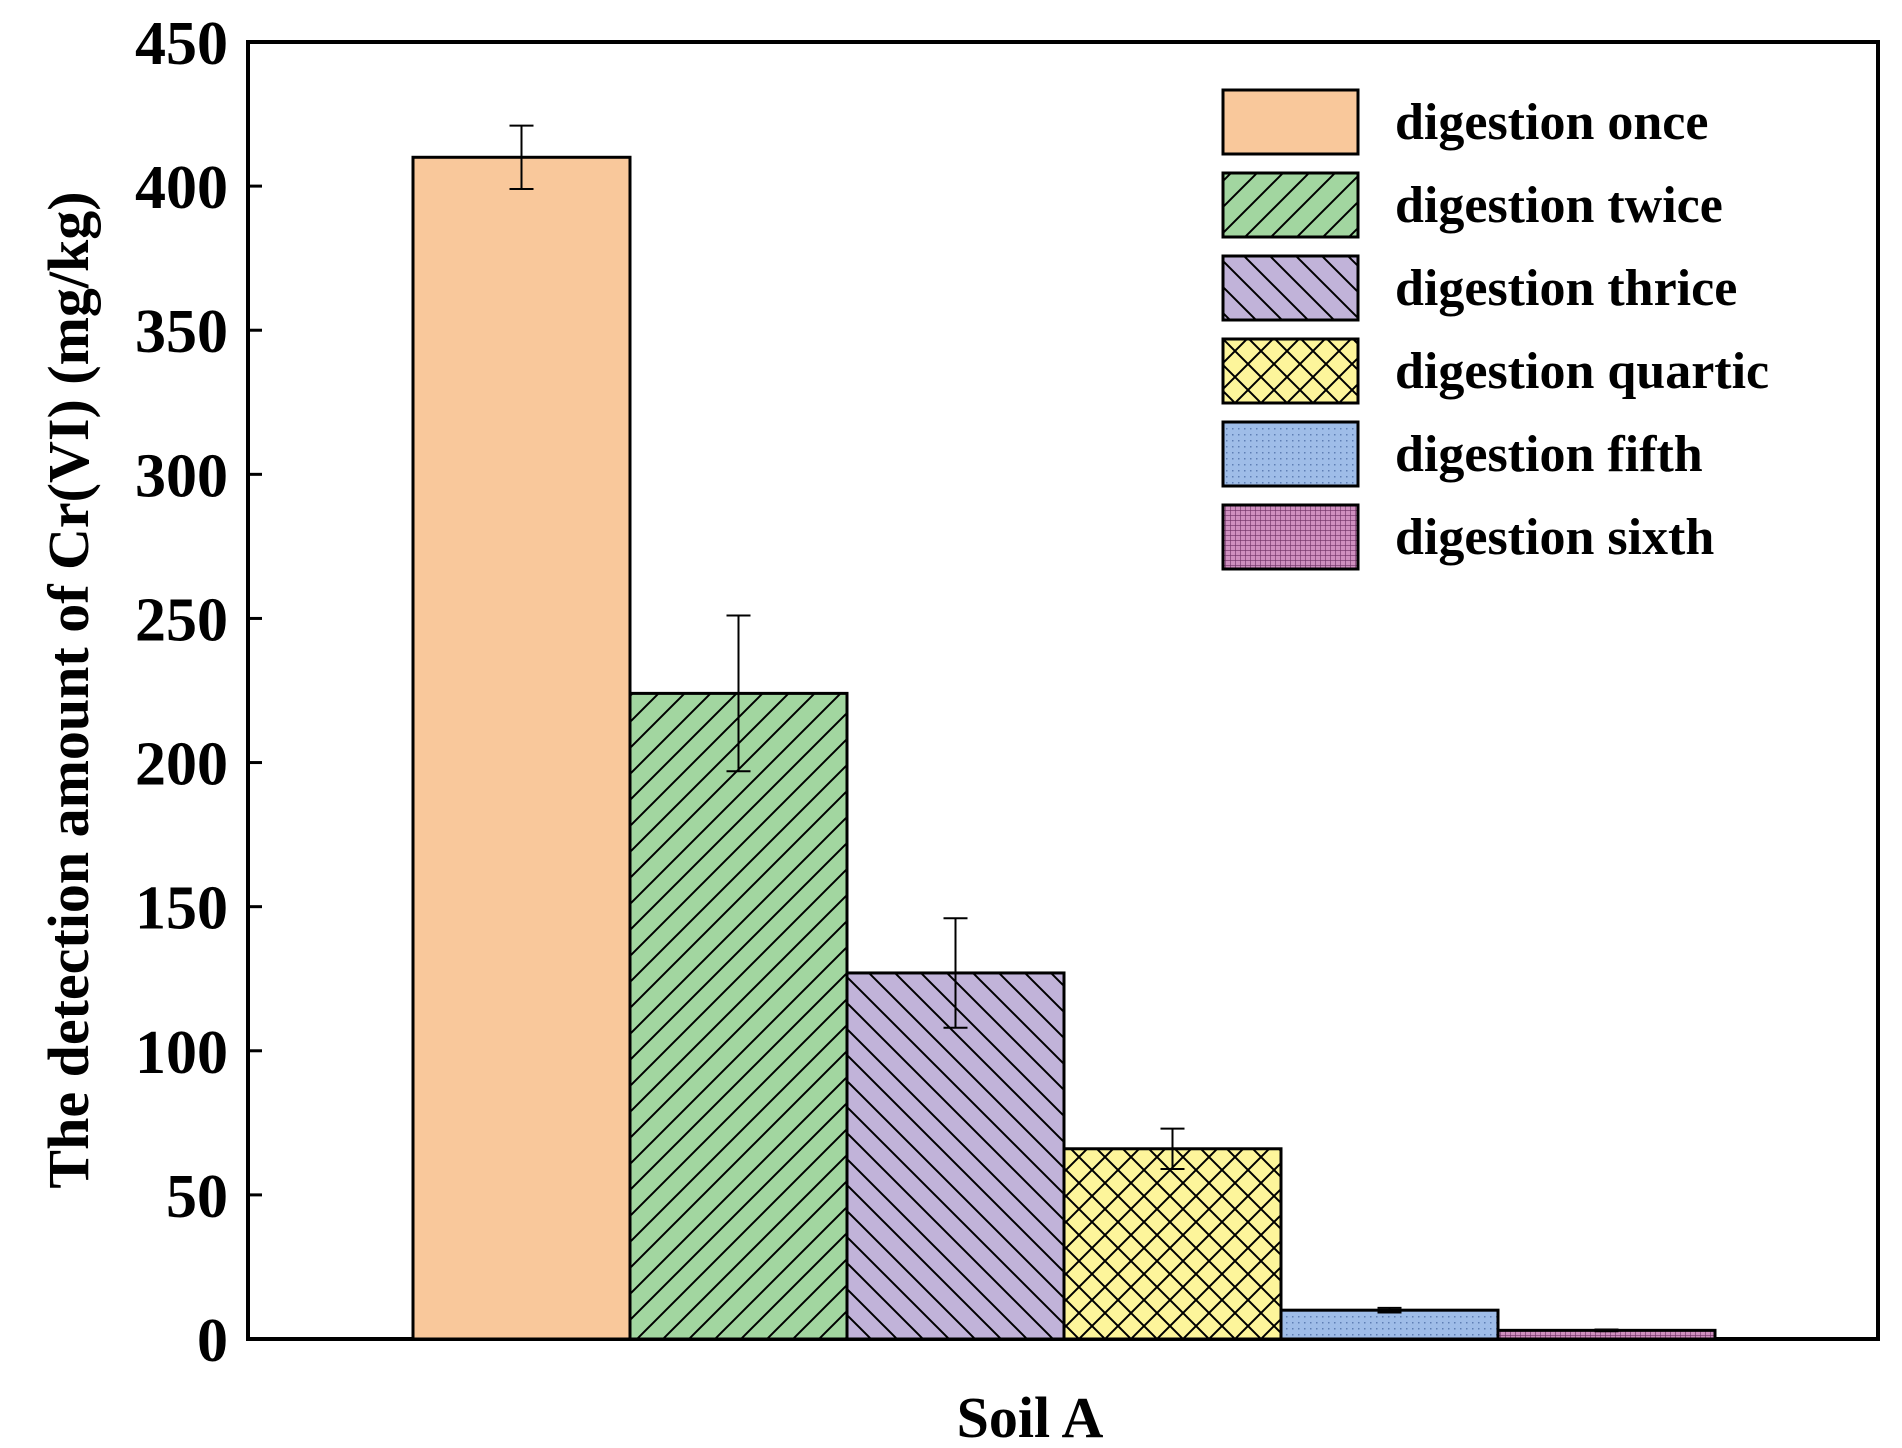 This screenshot has width=1902, height=1448. What do you see at coordinates (1566, 288) in the screenshot?
I see `legend-label: digestion thrice` at bounding box center [1566, 288].